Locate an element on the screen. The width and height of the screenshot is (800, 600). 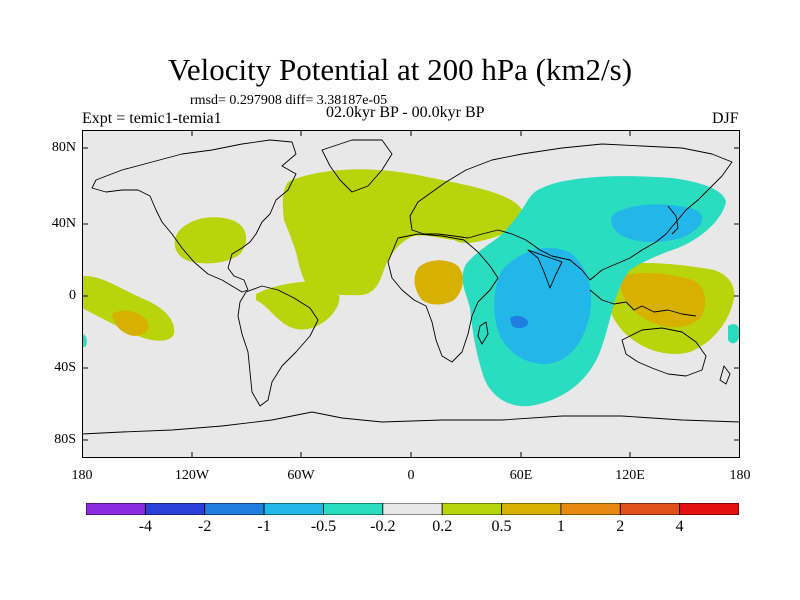
coast-maritime is located at coordinates (643, 303).